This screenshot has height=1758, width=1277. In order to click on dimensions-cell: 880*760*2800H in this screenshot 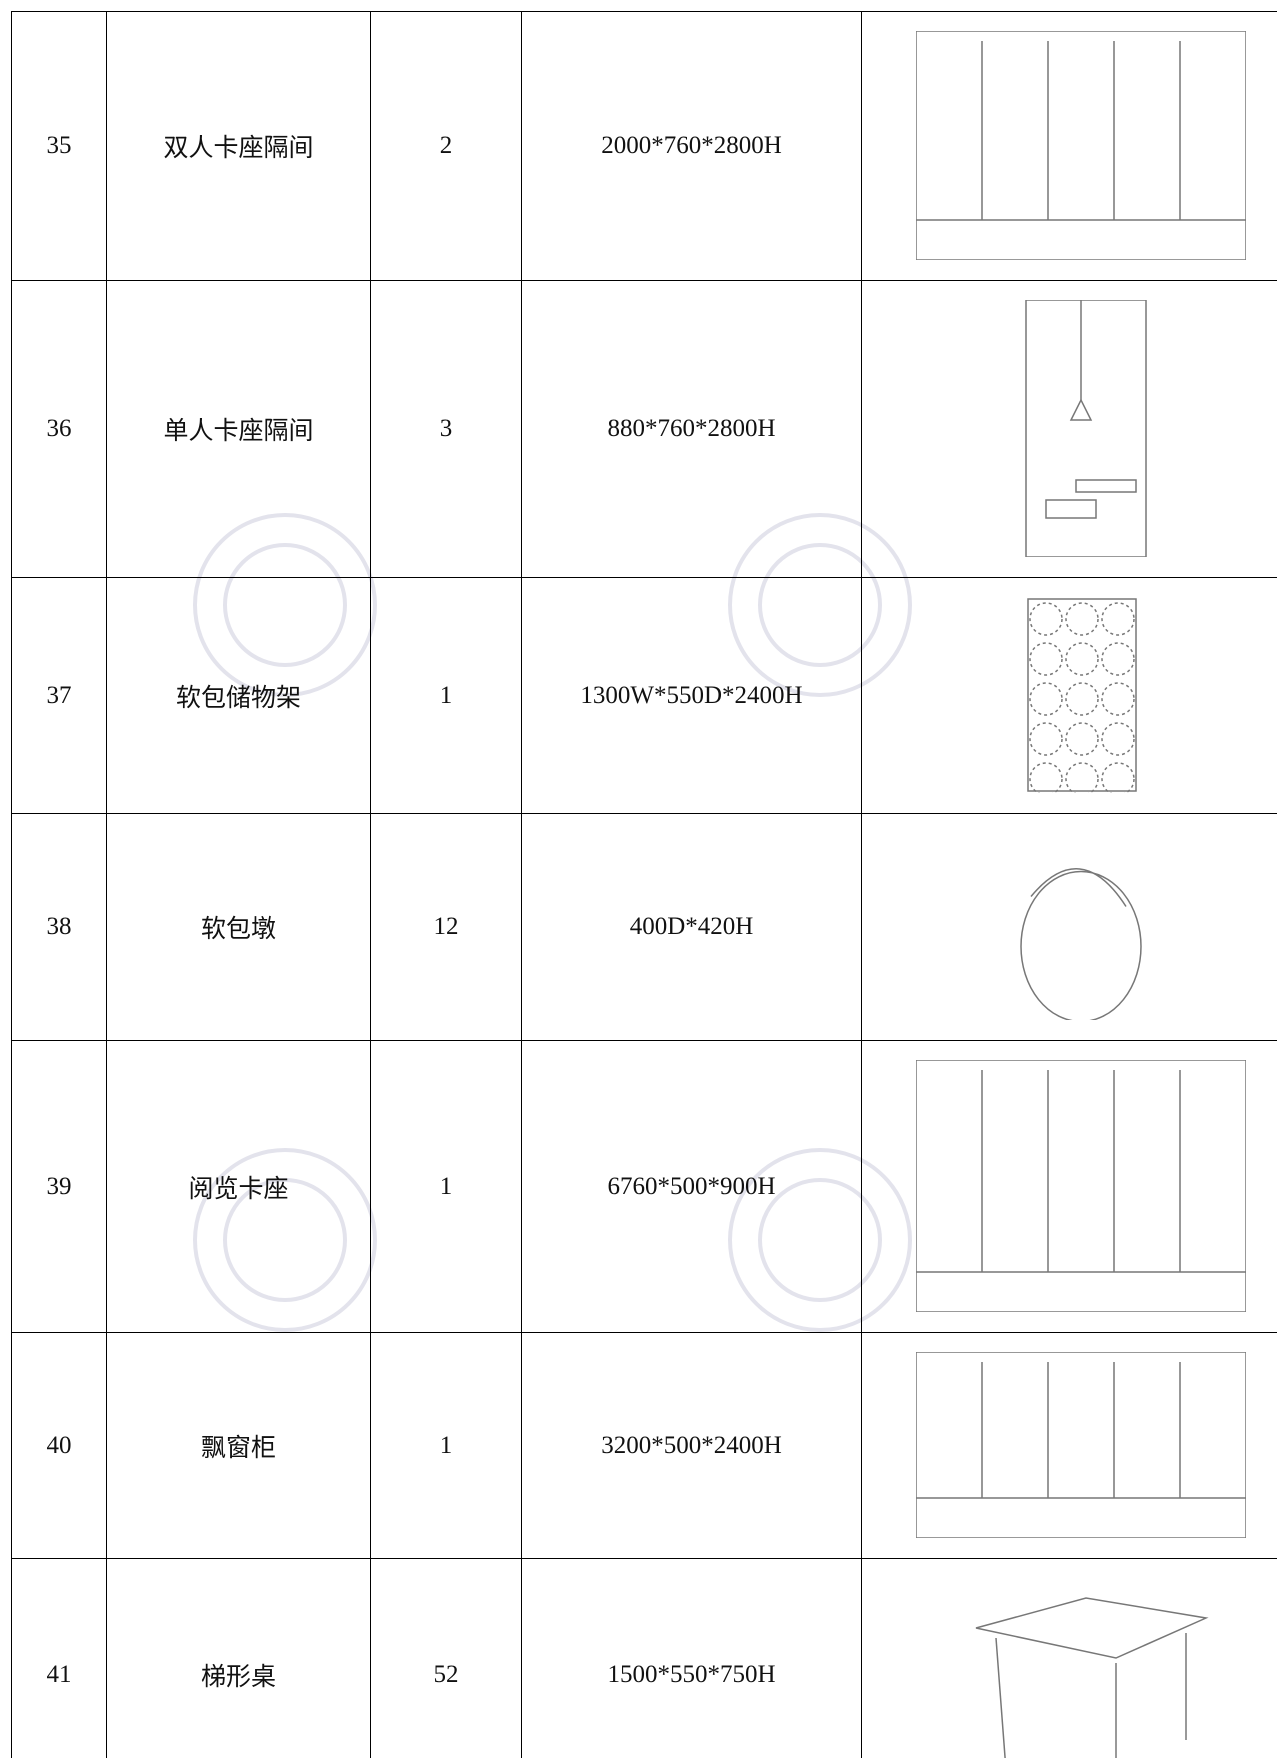, I will do `click(691, 428)`.